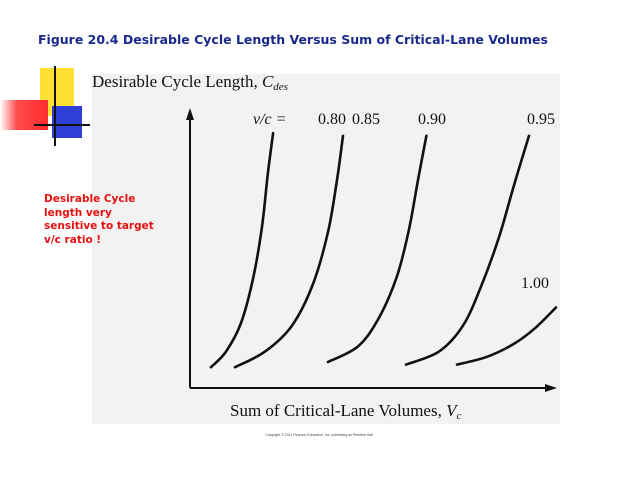  I want to click on series-label-layer: 0.80 0.85 0.90 0.95 1.00, so click(436, 201).